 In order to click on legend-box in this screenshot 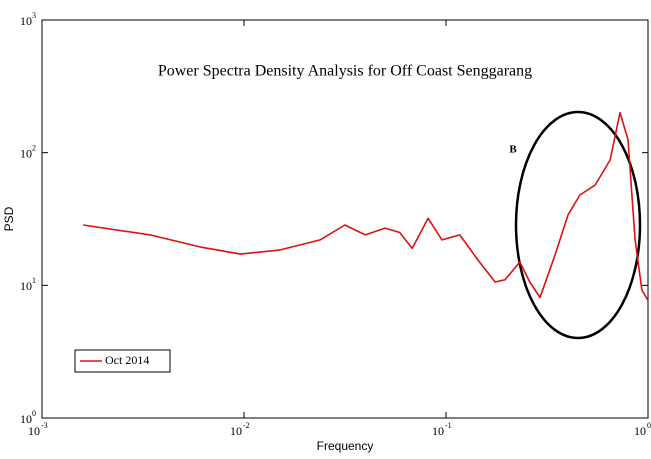, I will do `click(122, 361)`.